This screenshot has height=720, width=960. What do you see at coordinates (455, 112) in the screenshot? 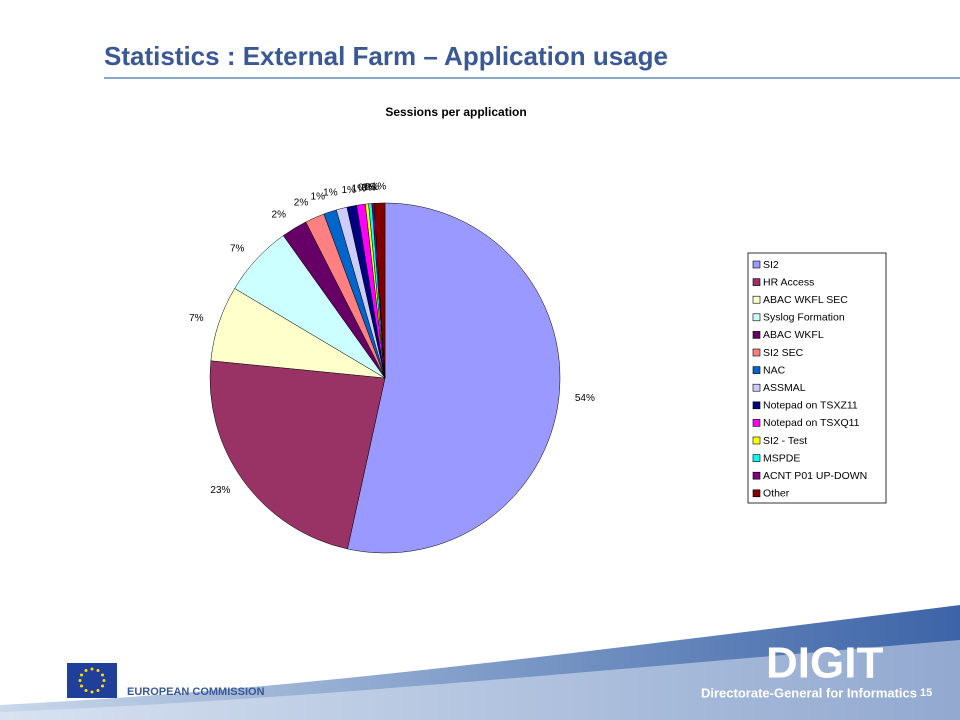
I see `chart-title: Sessions per application` at bounding box center [455, 112].